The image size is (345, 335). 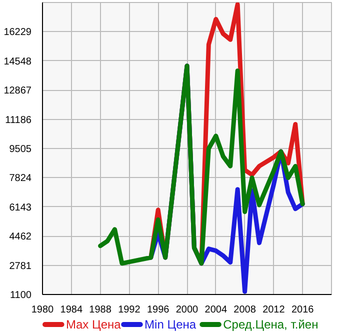 What do you see at coordinates (158, 310) in the screenshot?
I see `x-tick-label: 1996` at bounding box center [158, 310].